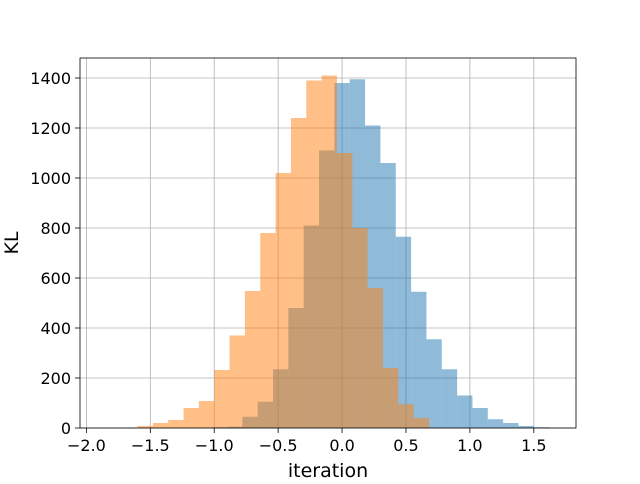  What do you see at coordinates (55, 228) in the screenshot?
I see `y-tick-label-4: 800` at bounding box center [55, 228].